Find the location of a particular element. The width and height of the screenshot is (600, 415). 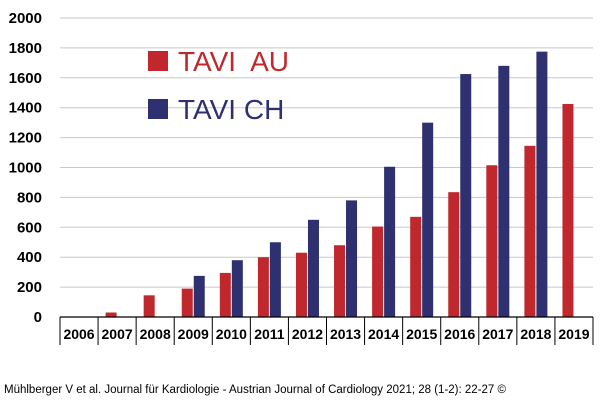

y-tick-label: 1400 is located at coordinates (25, 108).